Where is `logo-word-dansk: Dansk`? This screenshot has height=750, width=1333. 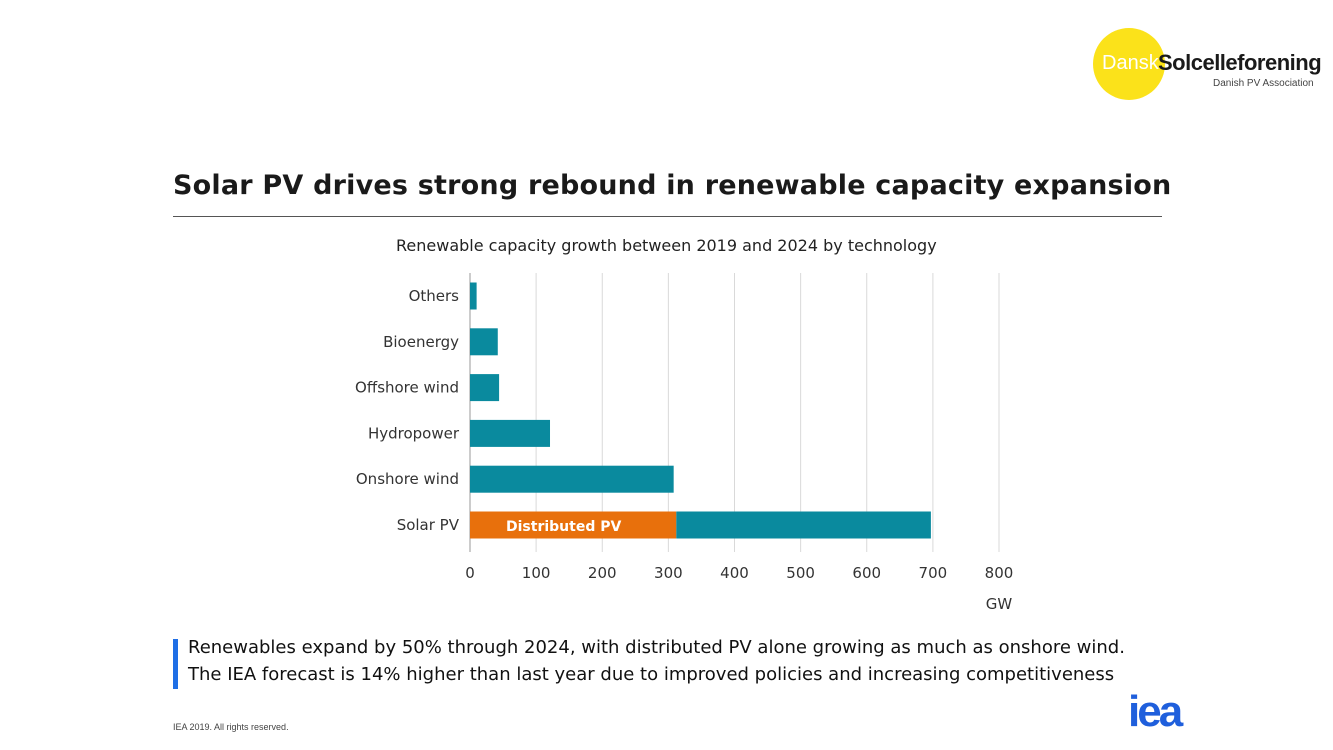 logo-word-dansk: Dansk is located at coordinates (1130, 63).